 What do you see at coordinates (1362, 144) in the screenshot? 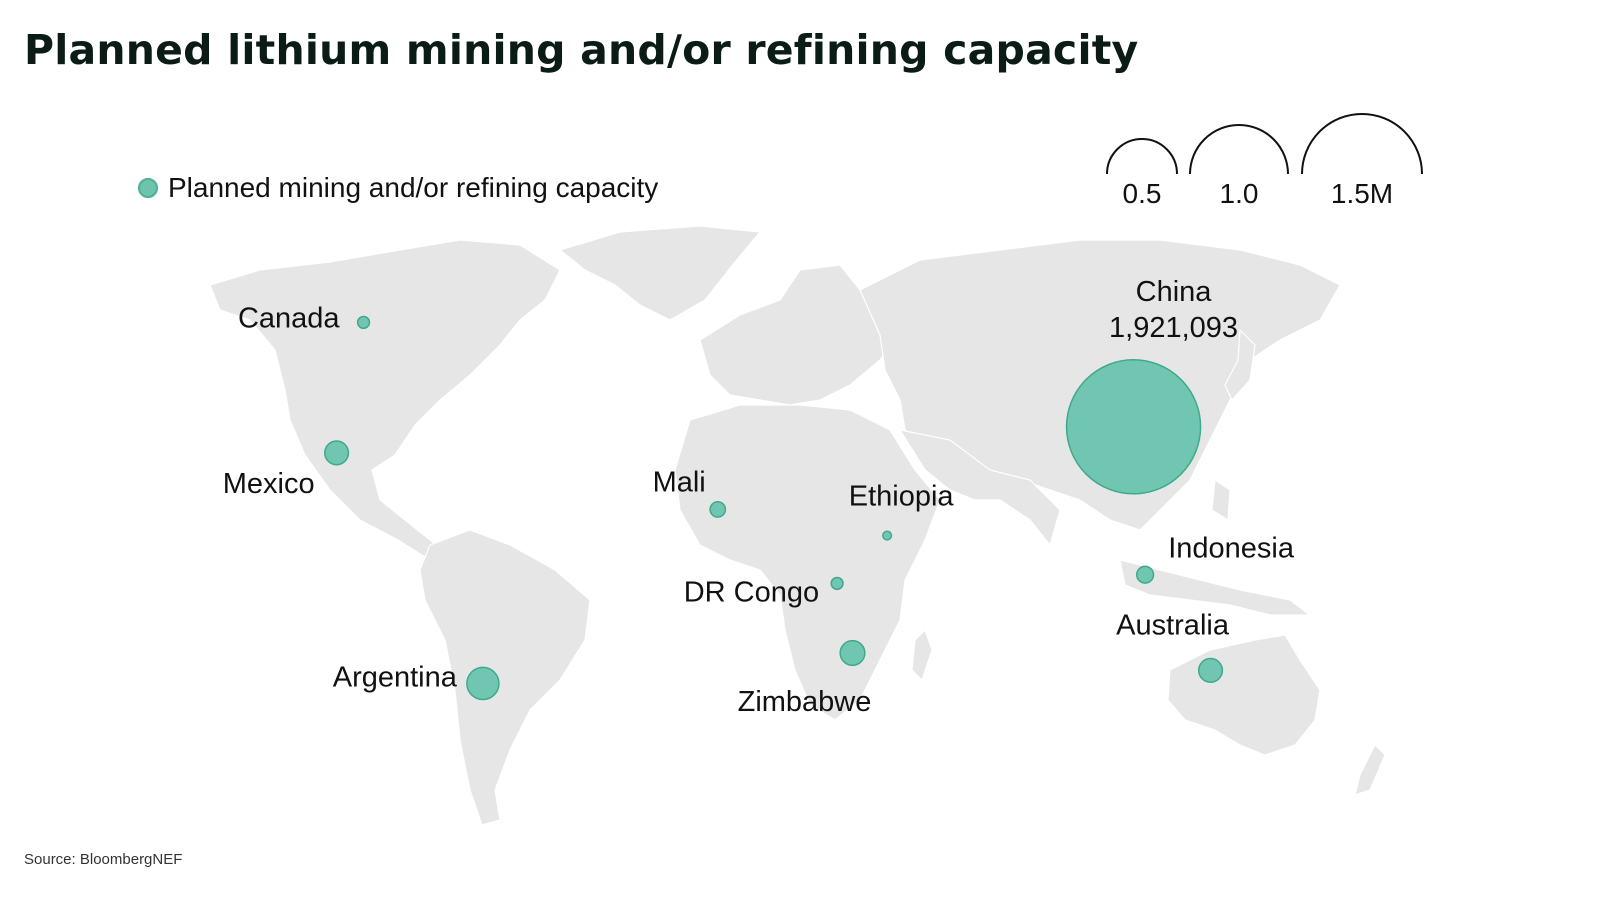
I see `size-key-arc-1.5M` at bounding box center [1362, 144].